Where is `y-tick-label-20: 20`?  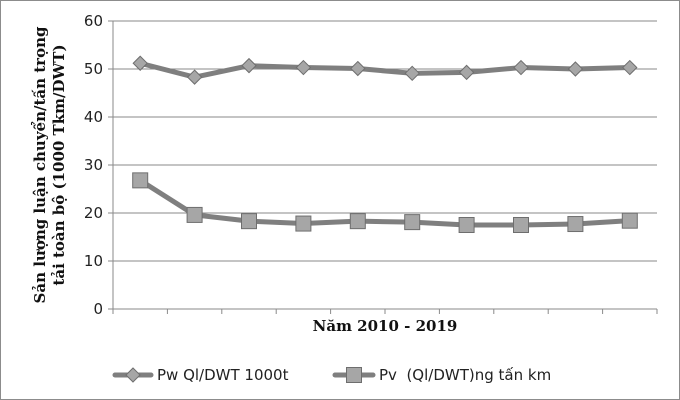 y-tick-label-20: 20 is located at coordinates (93, 213).